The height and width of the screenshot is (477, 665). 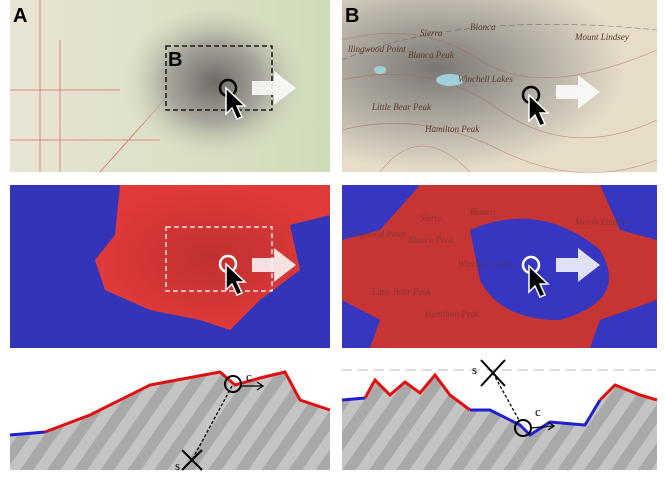 What do you see at coordinates (20, 16) in the screenshot?
I see `panel-label: A` at bounding box center [20, 16].